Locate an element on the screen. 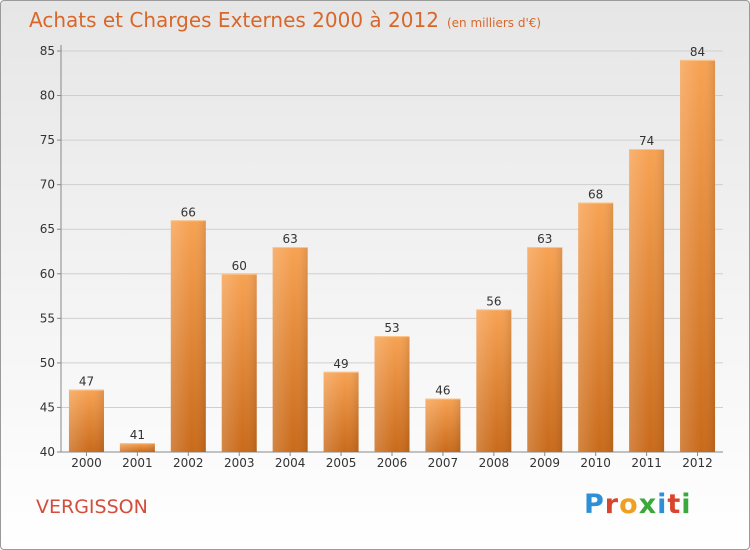 This screenshot has width=750, height=550. y-tick-label: 50 is located at coordinates (47, 363).